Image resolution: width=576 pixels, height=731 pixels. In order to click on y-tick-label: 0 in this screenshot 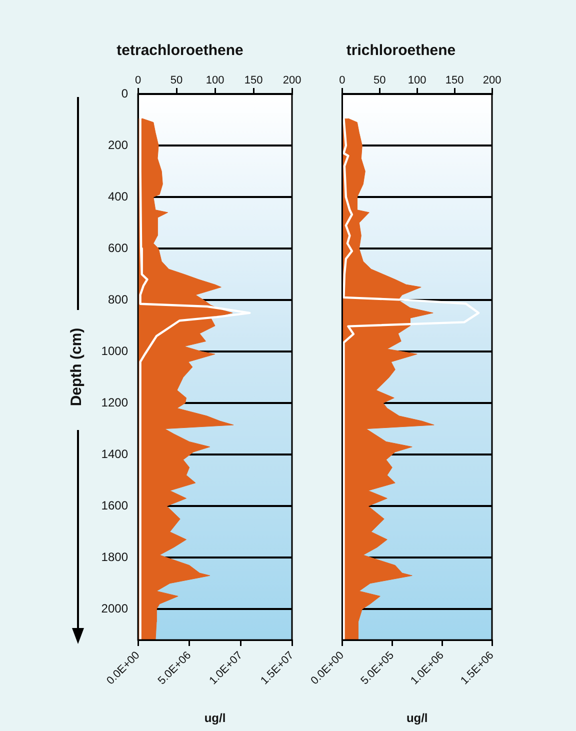, I will do `click(124, 93)`.